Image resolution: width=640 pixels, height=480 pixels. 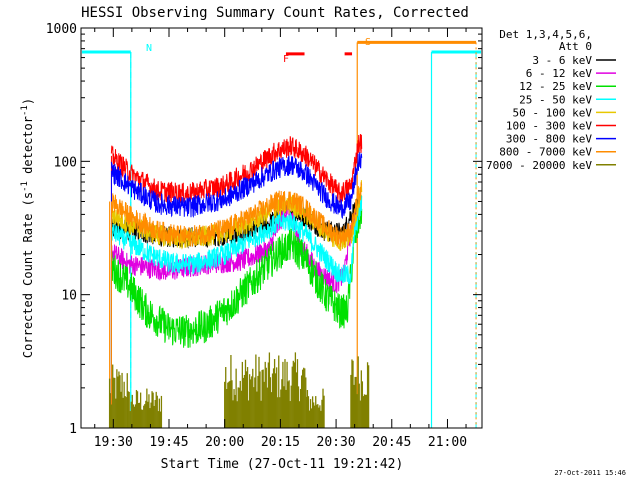 What do you see at coordinates (555, 86) in the screenshot?
I see `legend-label-2: 12 - 25 keV` at bounding box center [555, 86].